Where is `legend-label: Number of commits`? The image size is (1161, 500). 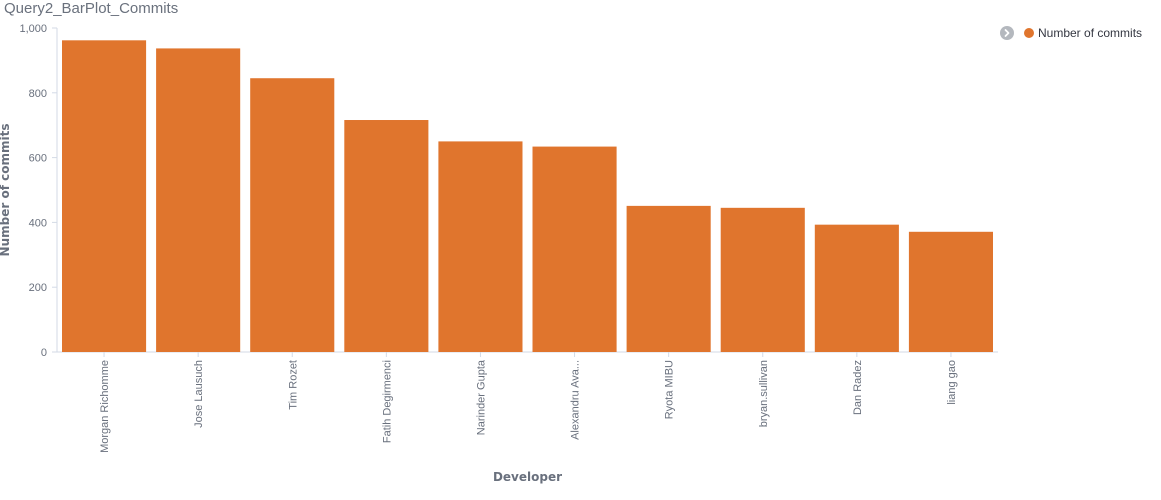
legend-label: Number of commits is located at coordinates (1090, 33).